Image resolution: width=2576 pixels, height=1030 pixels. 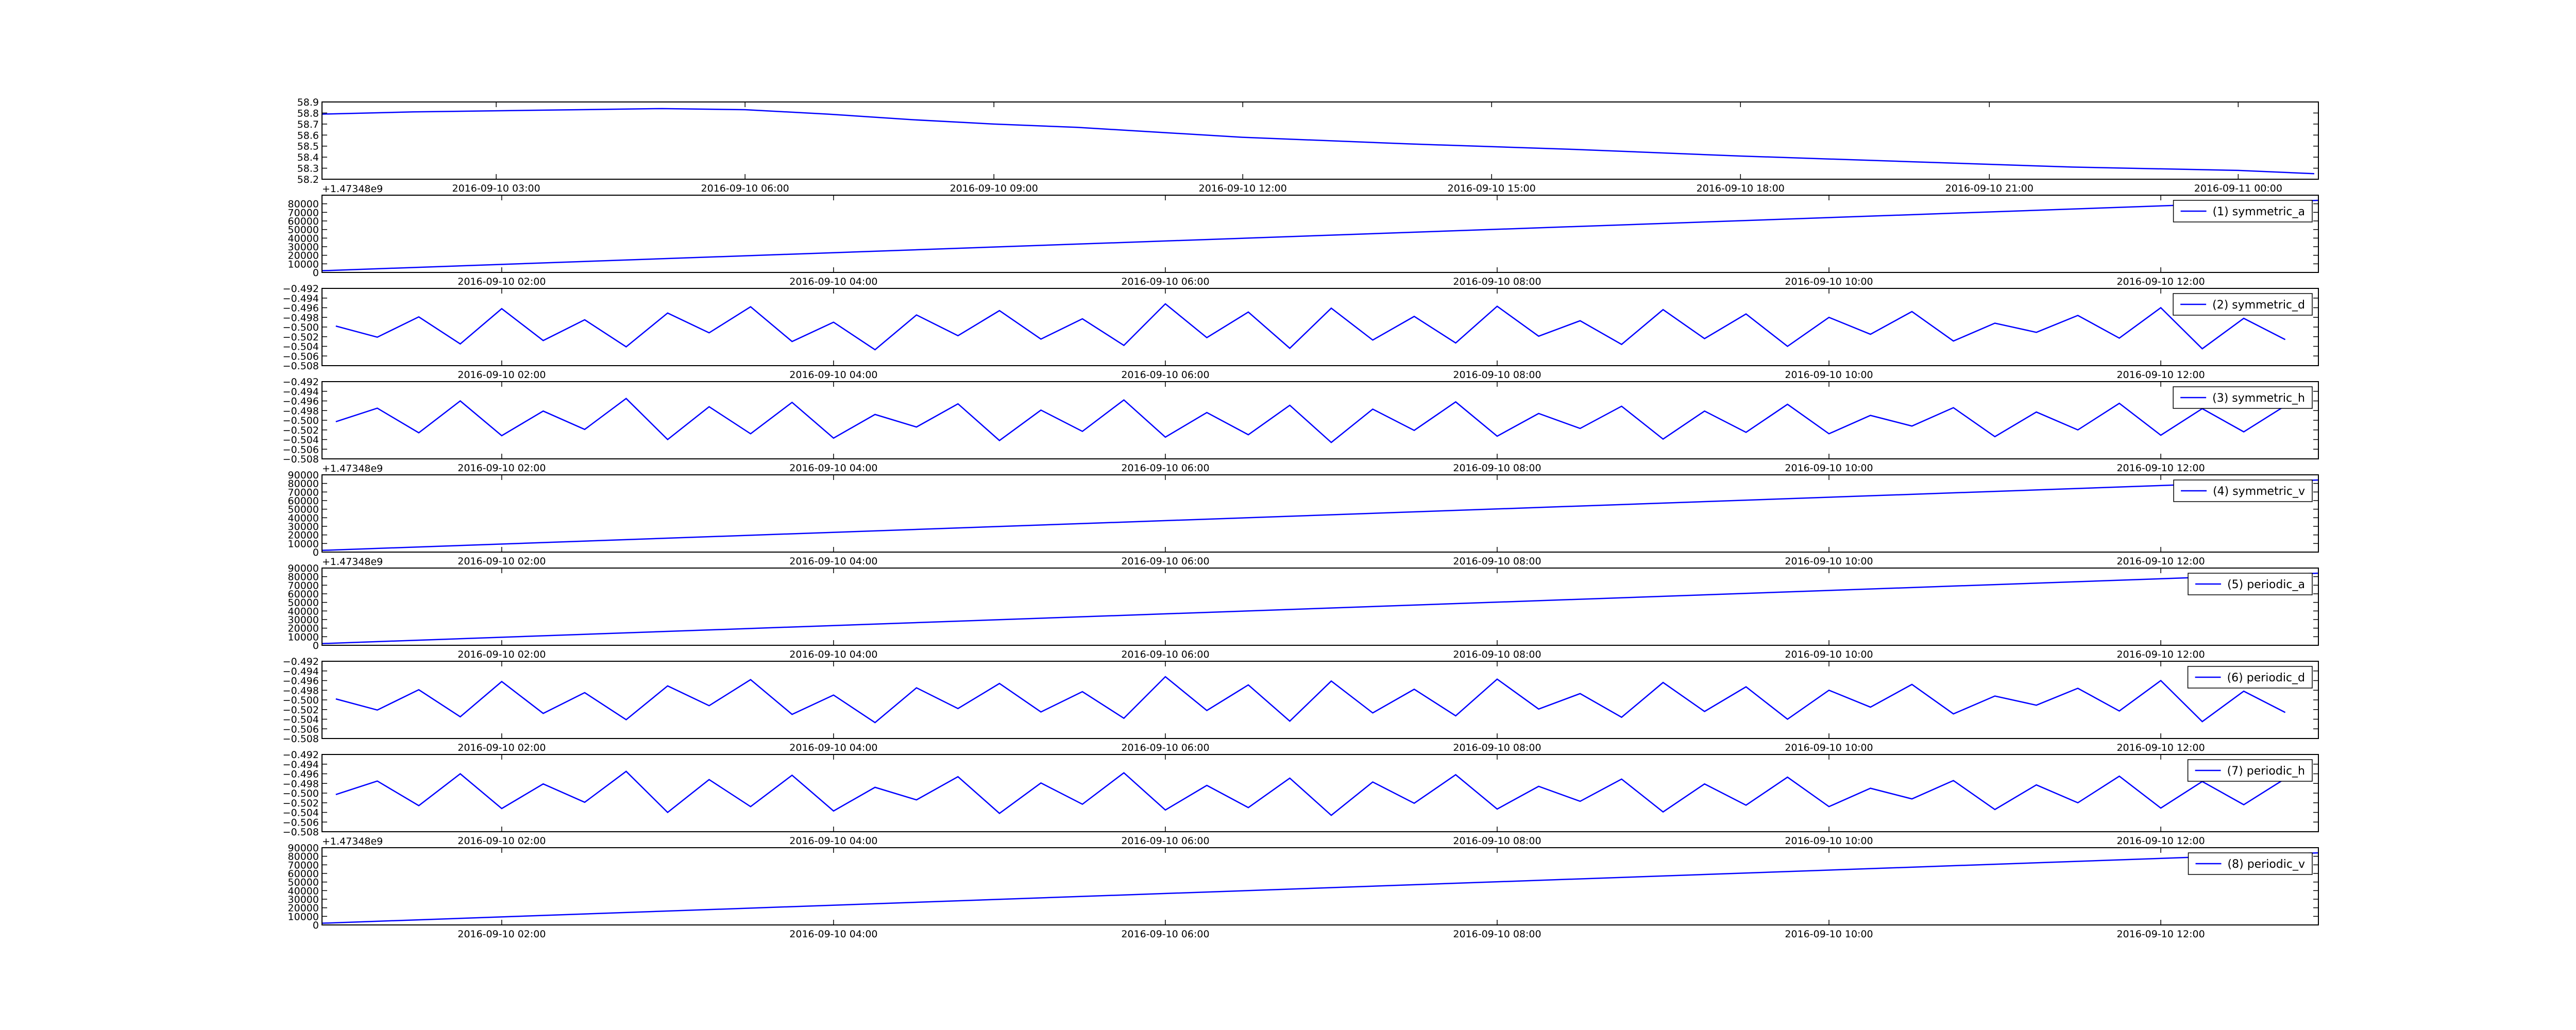 I want to click on y-tick-label: 58.9, so click(x=308, y=102).